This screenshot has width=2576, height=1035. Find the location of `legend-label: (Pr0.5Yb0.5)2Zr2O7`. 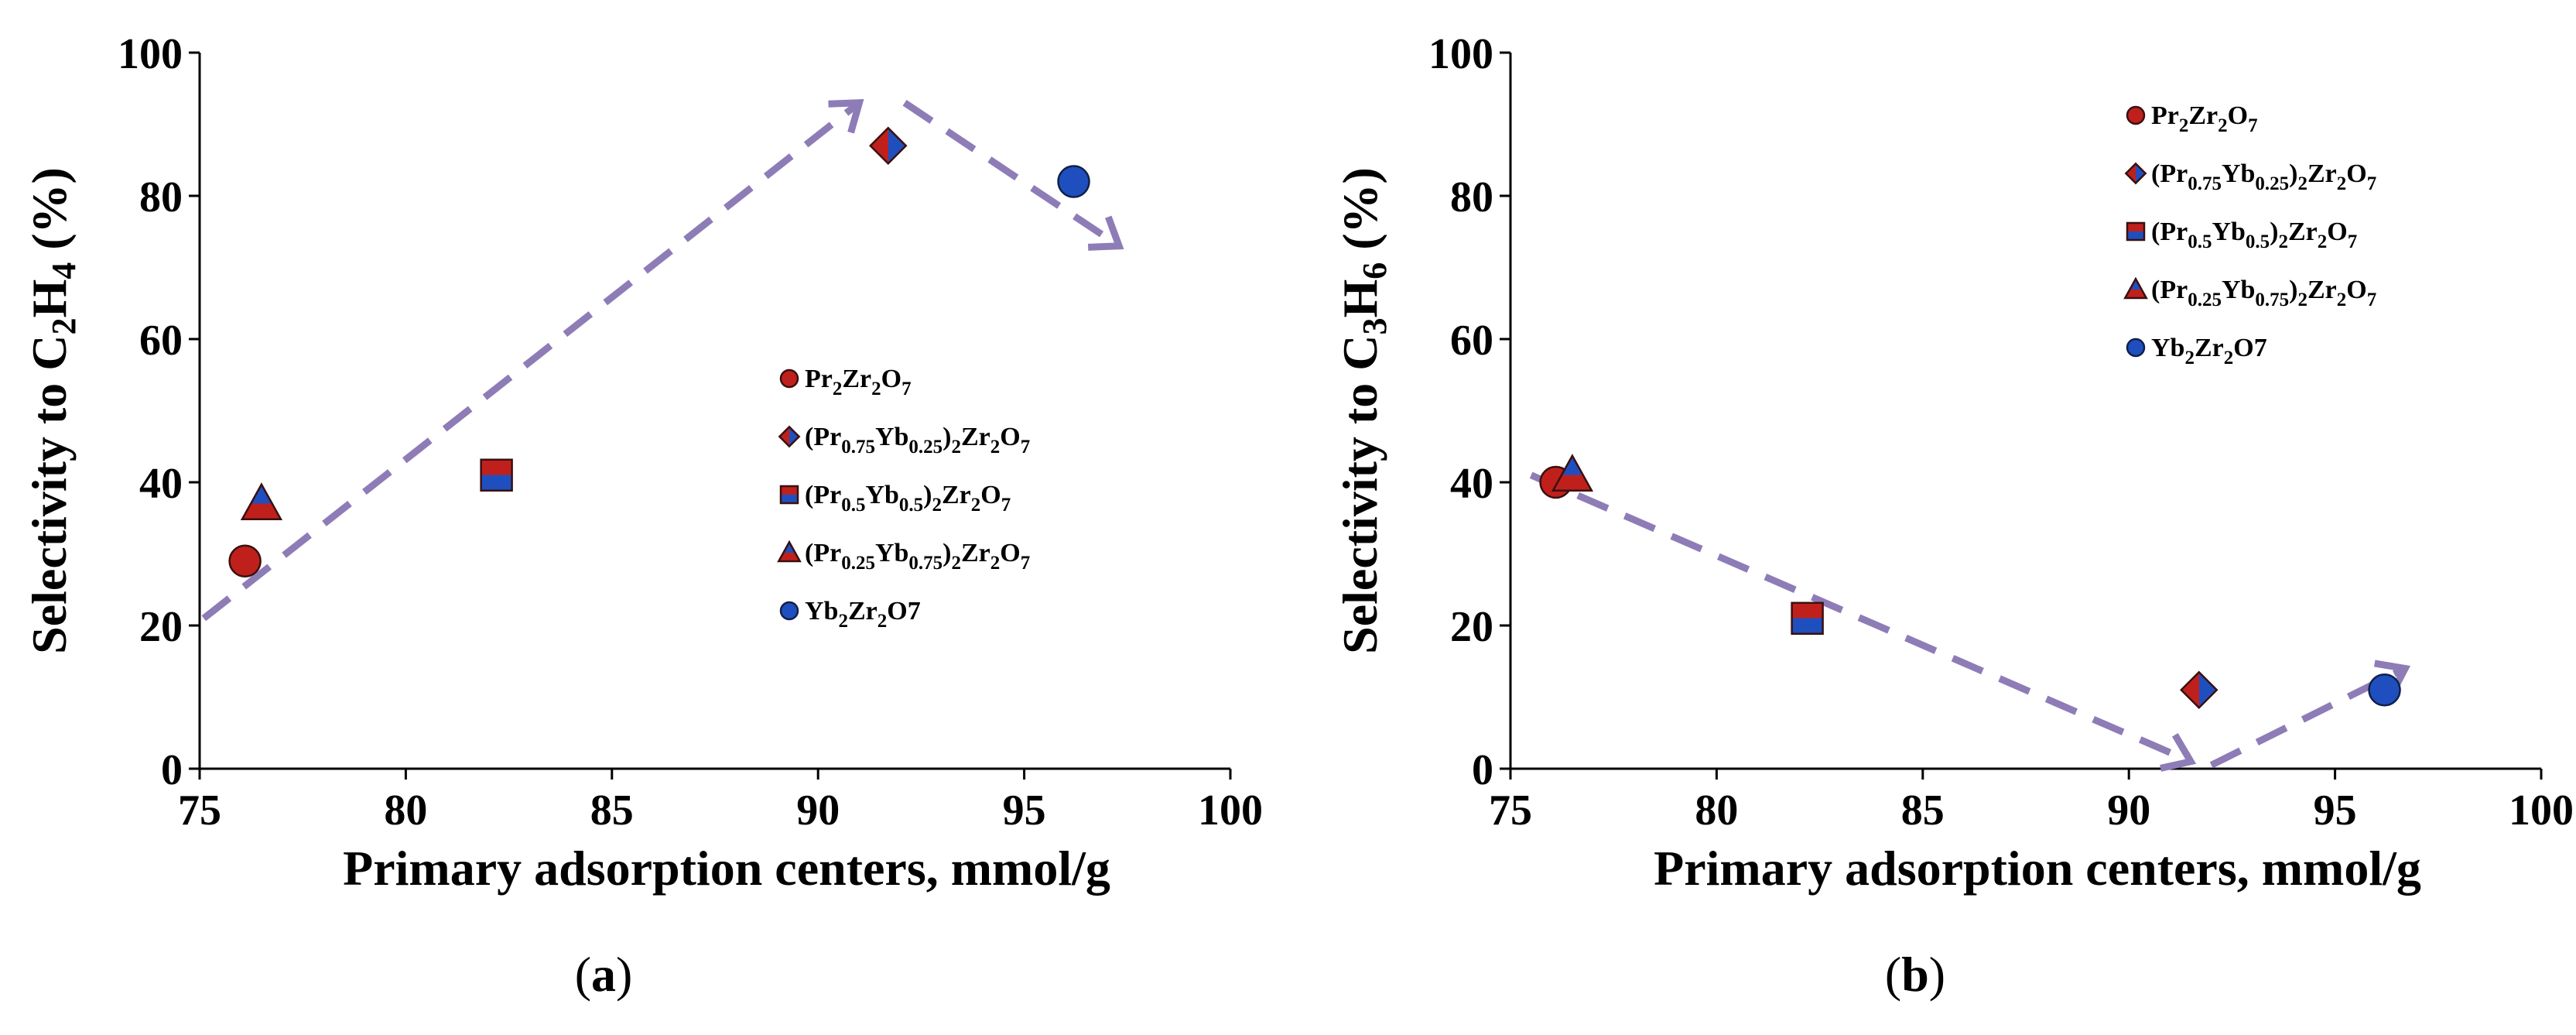

legend-label: (Pr0.5Yb0.5)2Zr2O7 is located at coordinates (908, 498).